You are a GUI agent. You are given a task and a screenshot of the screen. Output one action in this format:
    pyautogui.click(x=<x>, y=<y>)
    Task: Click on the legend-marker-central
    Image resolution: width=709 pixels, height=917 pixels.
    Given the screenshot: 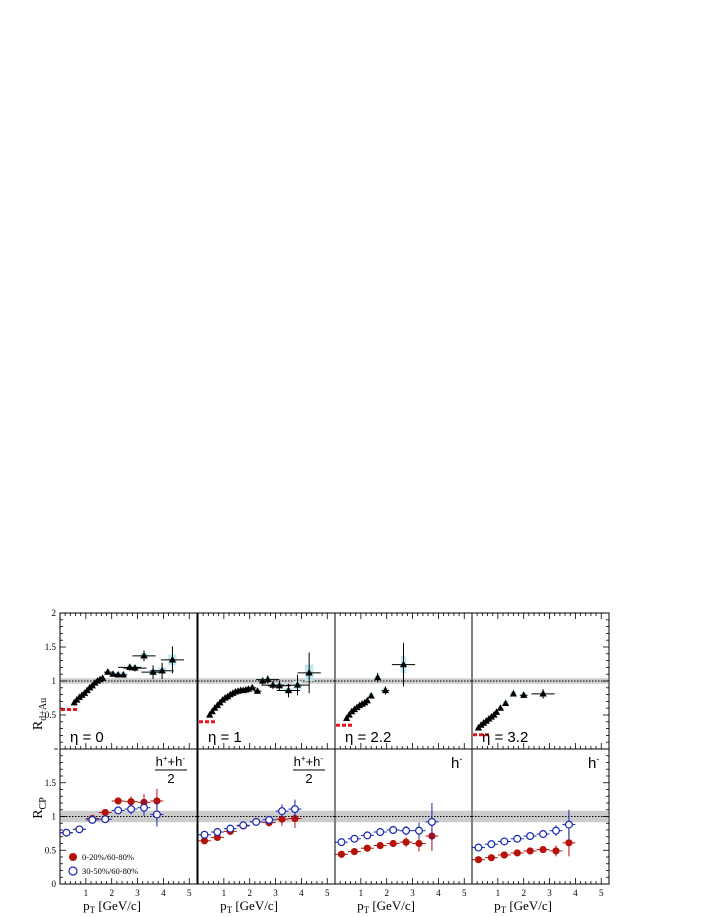 What is the action you would take?
    pyautogui.click(x=73, y=857)
    